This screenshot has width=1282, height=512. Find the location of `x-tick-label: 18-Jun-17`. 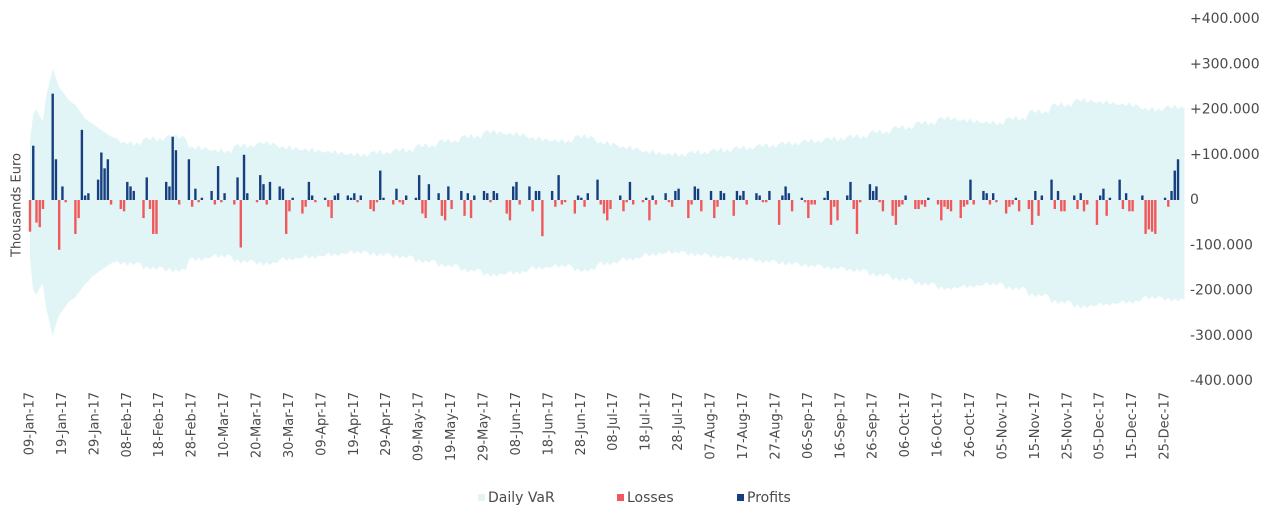

x-tick-label: 18-Jun-17 is located at coordinates (548, 424).